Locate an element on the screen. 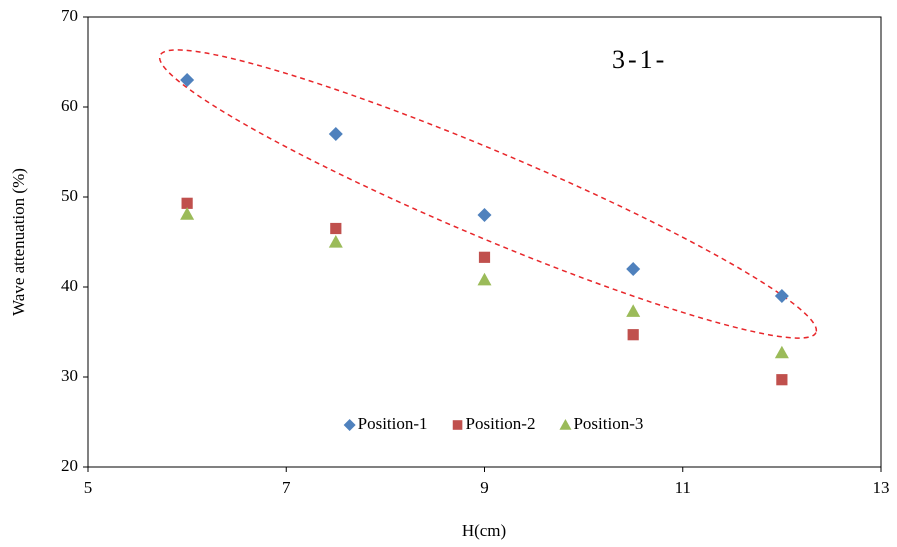 This screenshot has width=897, height=547. legend-label: Position-2 is located at coordinates (501, 423).